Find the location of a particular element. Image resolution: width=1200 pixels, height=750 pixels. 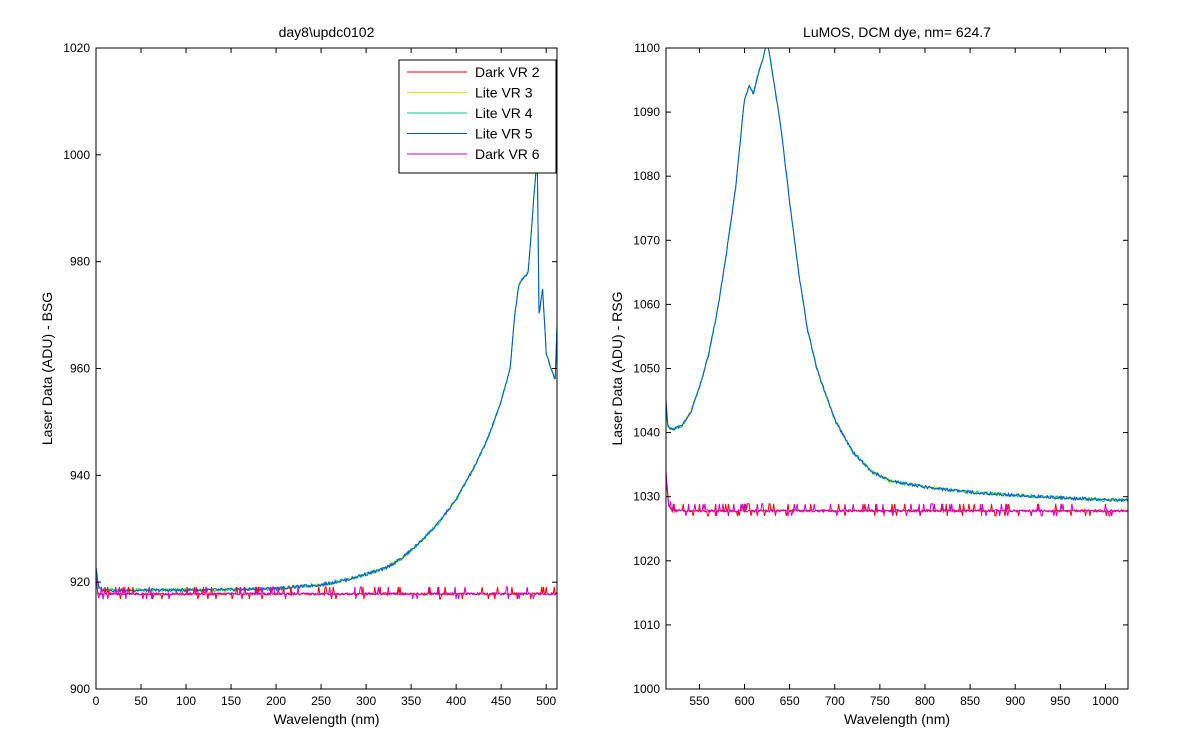

y-tick-label: 1100 is located at coordinates (647, 48).